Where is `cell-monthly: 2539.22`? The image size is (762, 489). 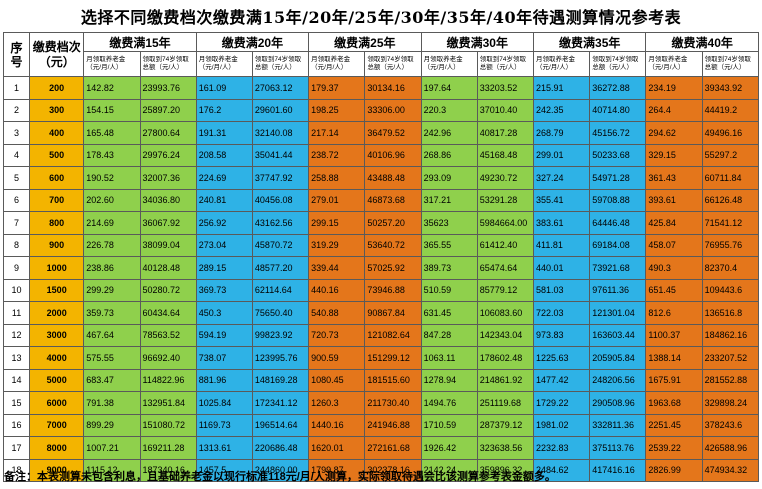
cell-monthly: 2539.22 is located at coordinates (674, 448).